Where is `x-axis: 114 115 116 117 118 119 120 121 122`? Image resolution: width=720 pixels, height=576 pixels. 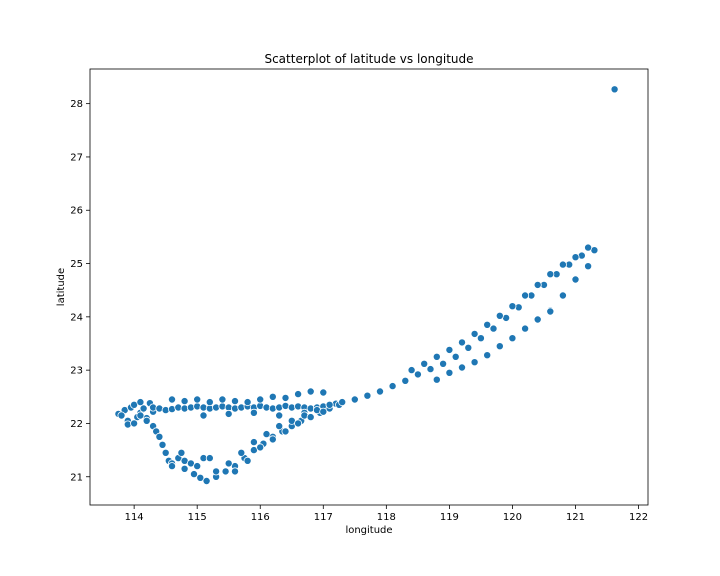 x-axis: 114 115 116 117 118 119 120 121 122 is located at coordinates (386, 514).